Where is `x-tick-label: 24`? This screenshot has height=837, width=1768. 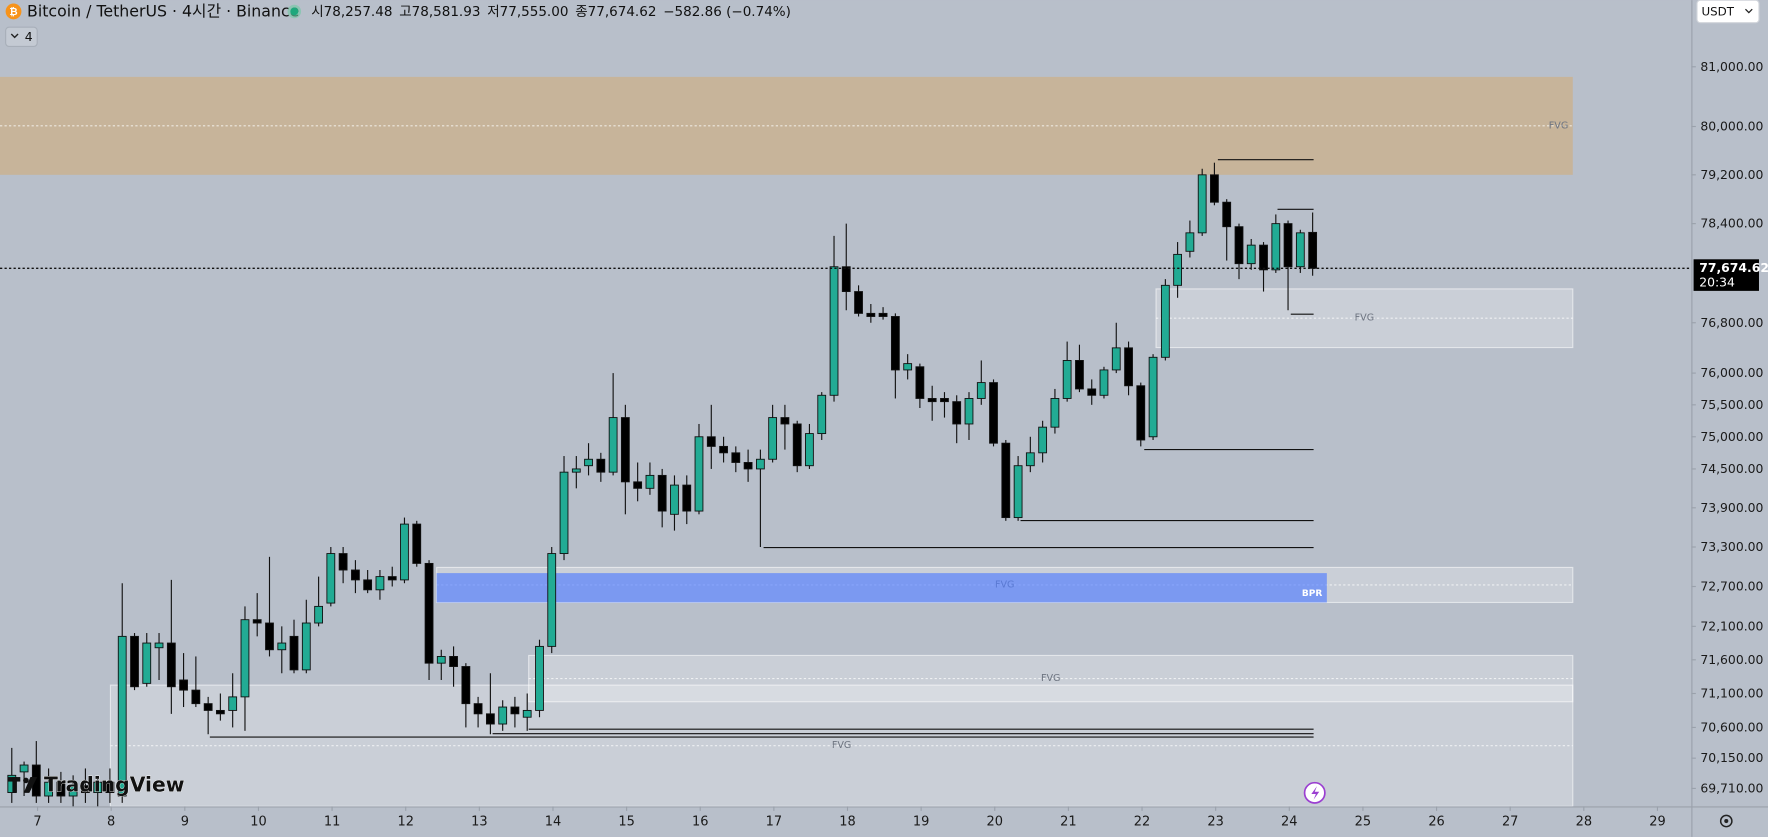
x-tick-label: 24 is located at coordinates (1289, 822).